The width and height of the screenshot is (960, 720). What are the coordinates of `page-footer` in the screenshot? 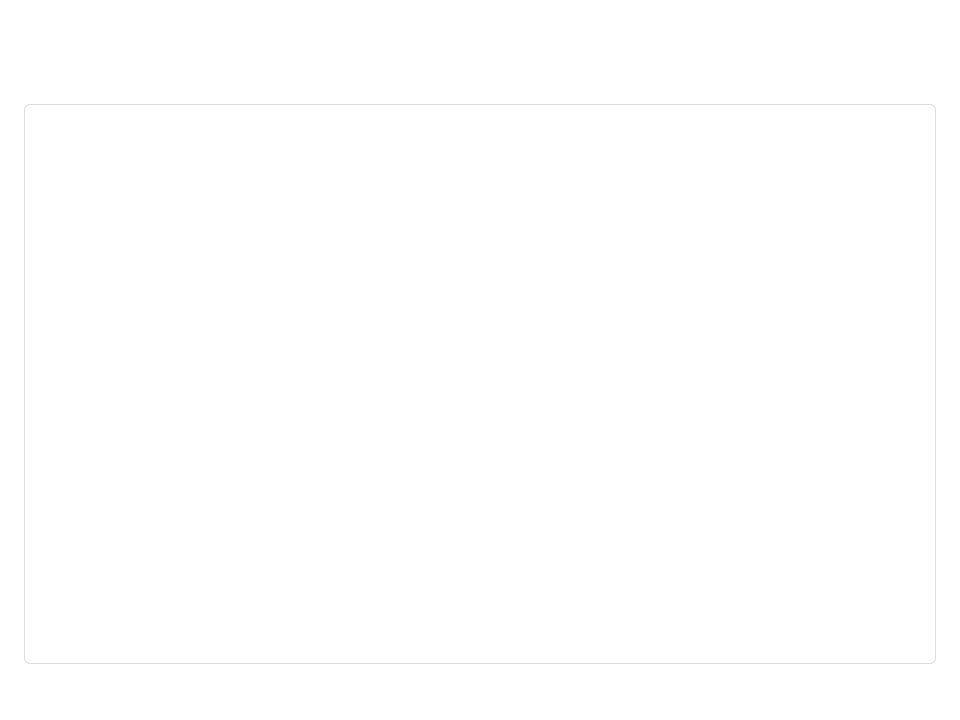 It's located at (480, 688).